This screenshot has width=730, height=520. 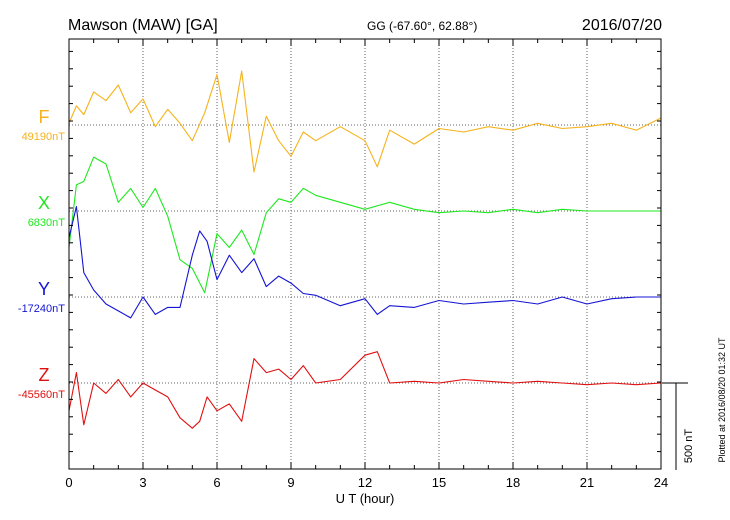 I want to click on x-axis-label: U T (hour), so click(x=365, y=498).